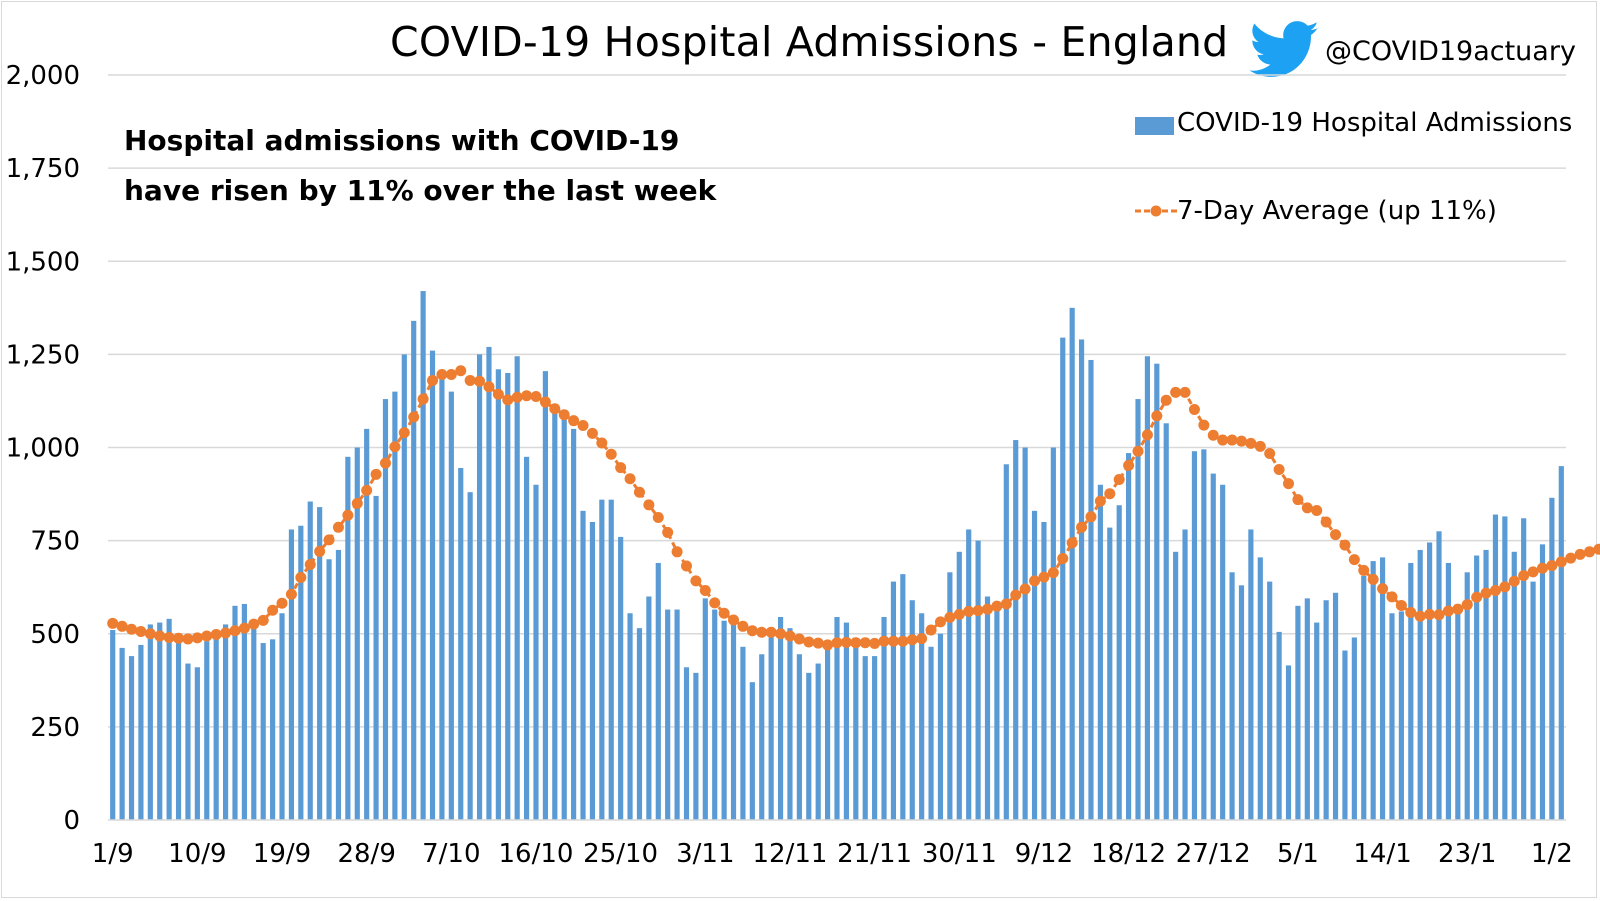  What do you see at coordinates (43, 76) in the screenshot?
I see `y-tick-label: 2,000` at bounding box center [43, 76].